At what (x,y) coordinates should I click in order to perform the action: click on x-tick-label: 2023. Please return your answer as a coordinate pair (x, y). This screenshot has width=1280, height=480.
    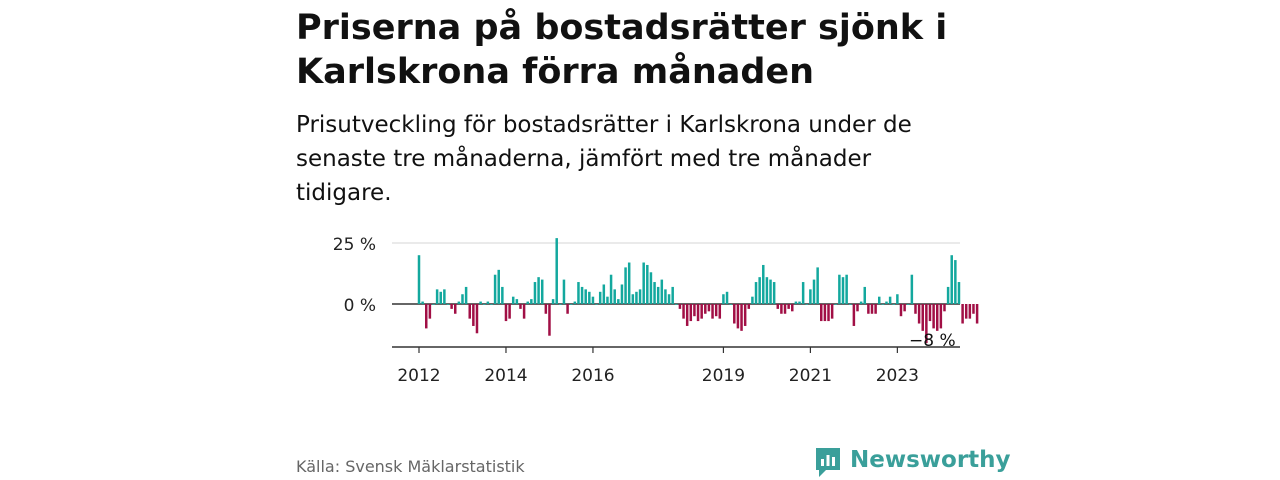
    Looking at the image, I should click on (897, 376).